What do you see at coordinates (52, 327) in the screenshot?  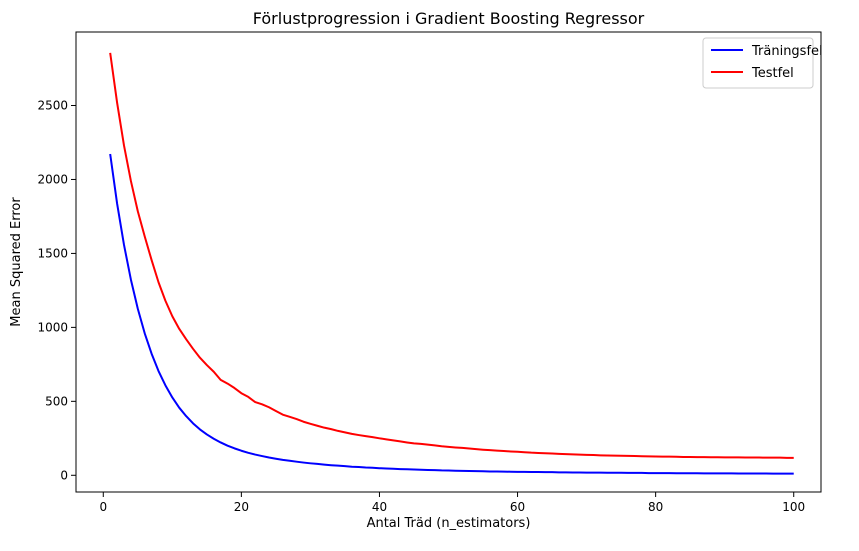 I see `y-tick-label: 1000` at bounding box center [52, 327].